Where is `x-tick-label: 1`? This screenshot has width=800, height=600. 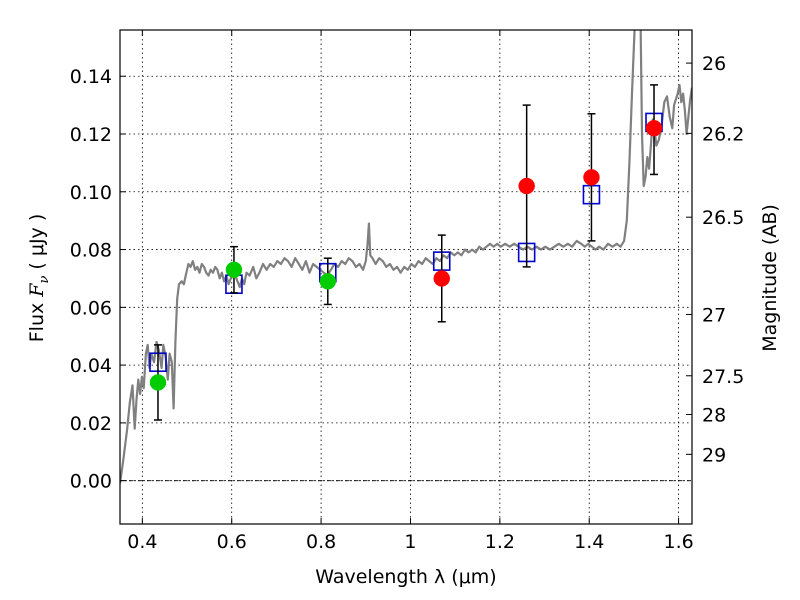 x-tick-label: 1 is located at coordinates (410, 542).